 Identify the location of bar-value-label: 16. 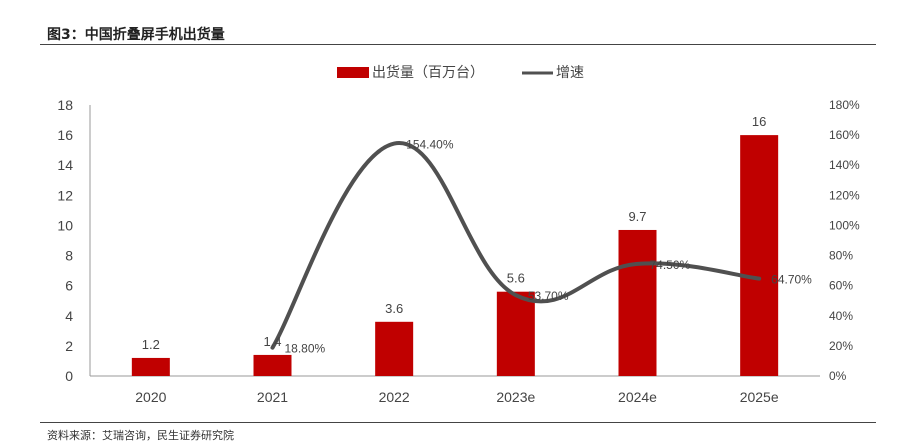
(759, 121).